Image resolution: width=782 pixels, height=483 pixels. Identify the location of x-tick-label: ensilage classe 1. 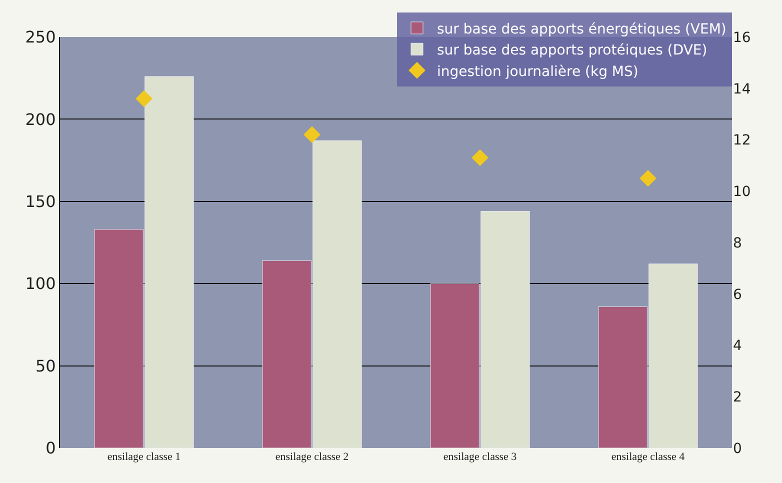
(144, 457).